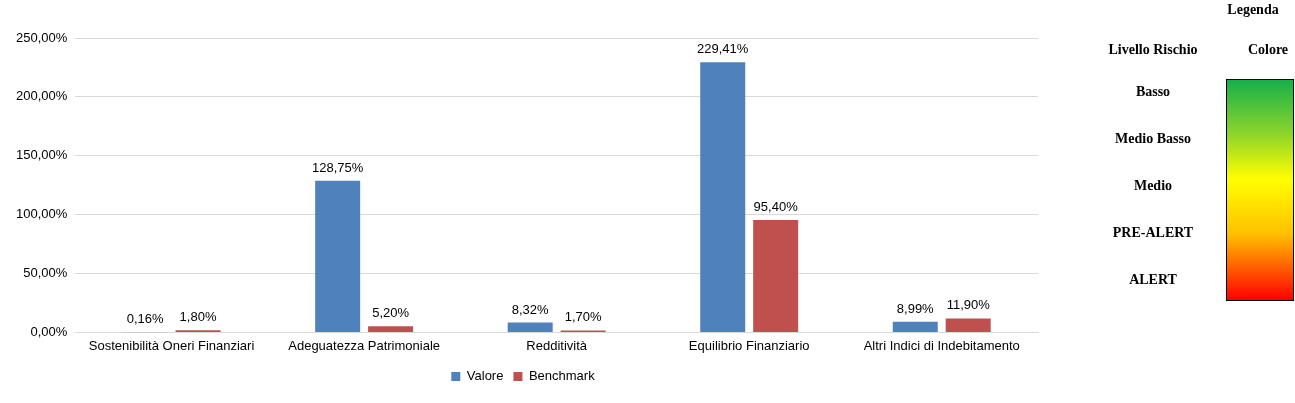  What do you see at coordinates (485, 376) in the screenshot?
I see `legend-label: Valore` at bounding box center [485, 376].